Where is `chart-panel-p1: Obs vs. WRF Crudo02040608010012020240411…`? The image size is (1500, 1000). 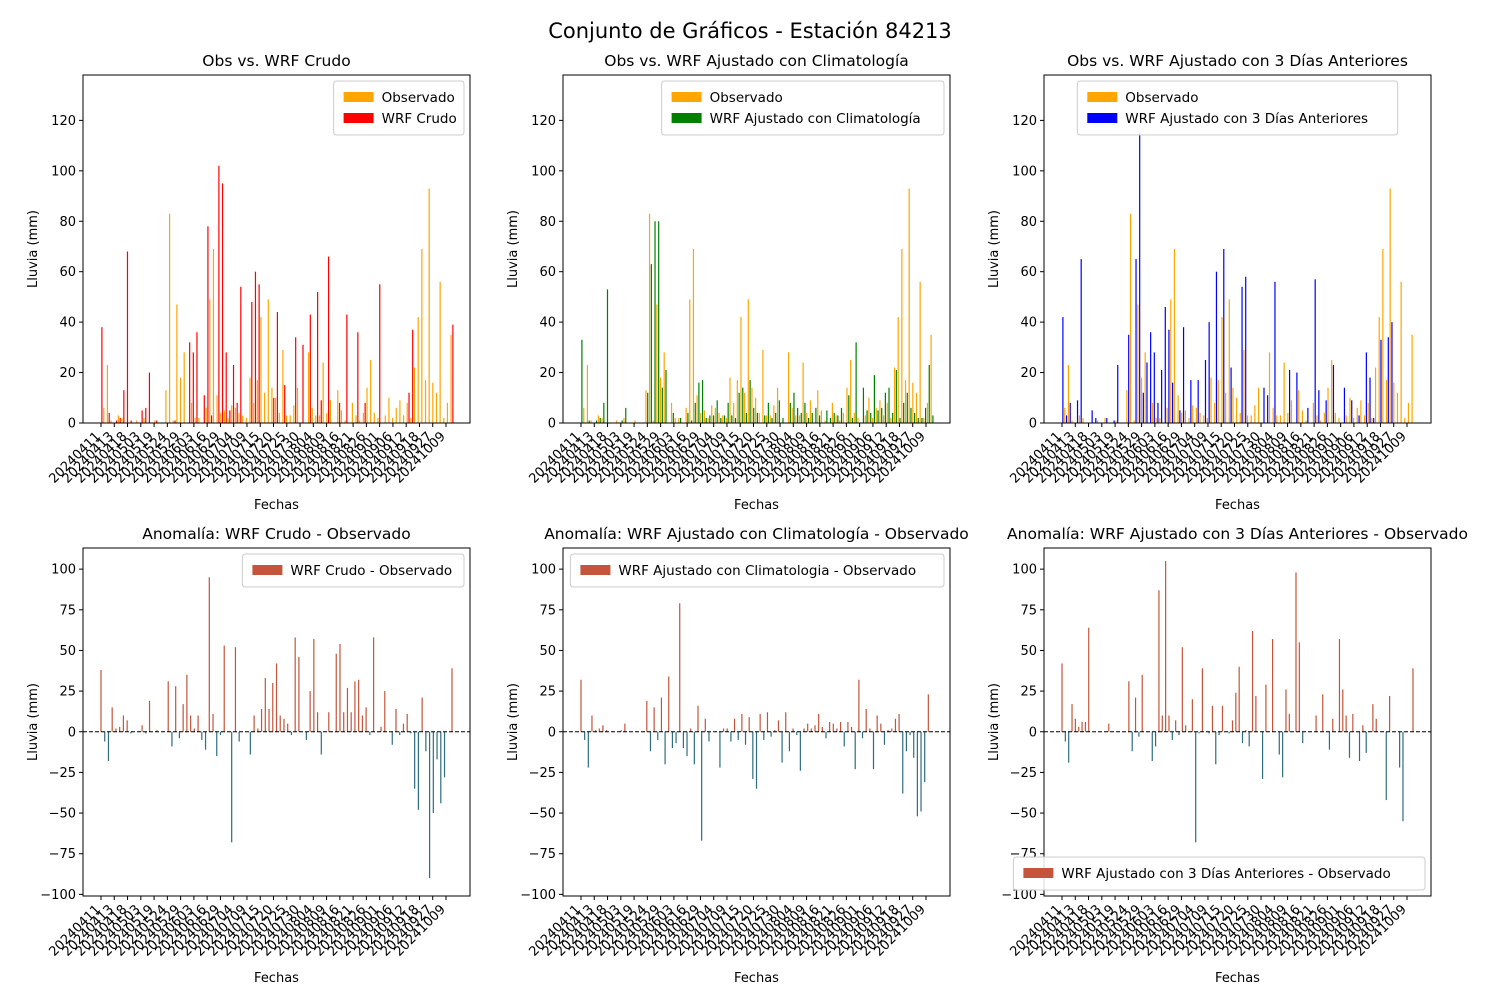 chart-panel-p1: Obs vs. WRF Crudo02040608010012020240411… is located at coordinates (248, 282).